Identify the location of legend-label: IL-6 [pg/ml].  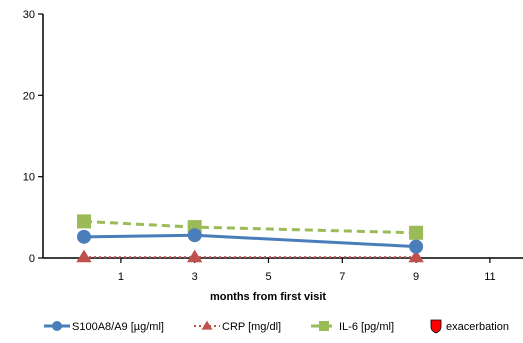
(366, 327).